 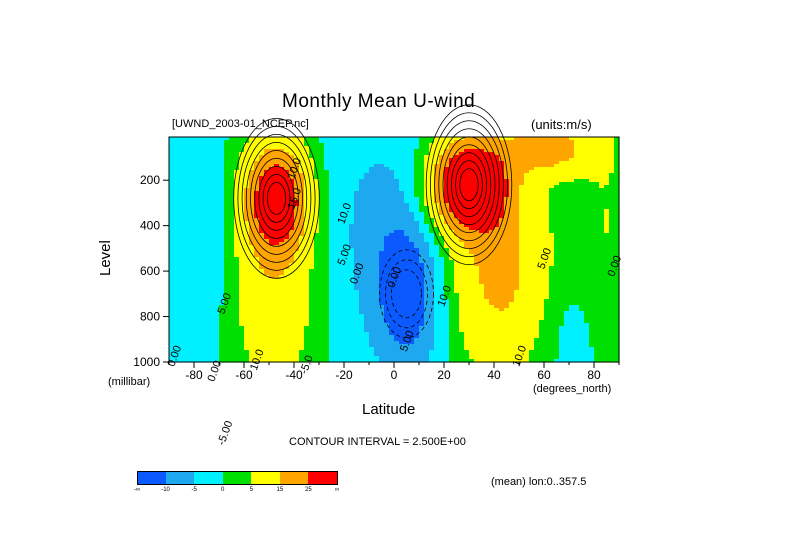 What do you see at coordinates (146, 362) in the screenshot?
I see `y-tick-label: 1000` at bounding box center [146, 362].